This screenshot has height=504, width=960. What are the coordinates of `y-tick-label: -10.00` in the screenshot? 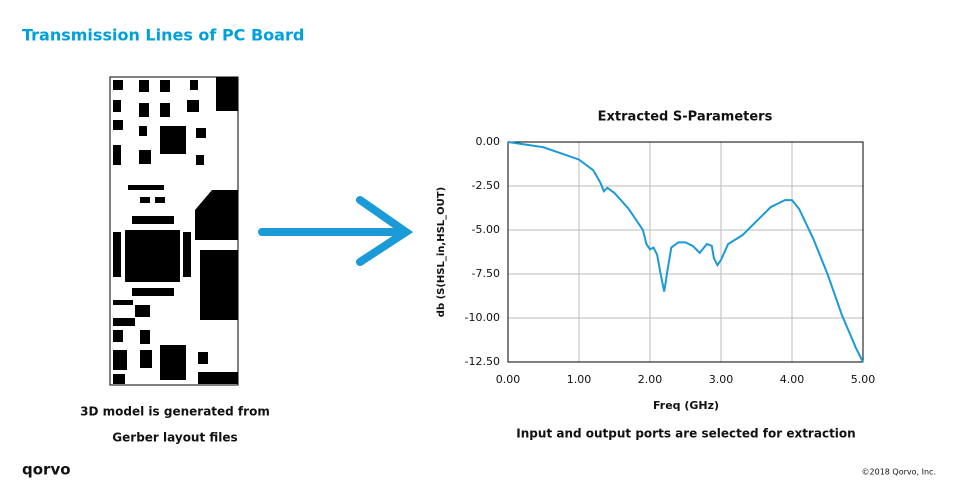 It's located at (482, 317).